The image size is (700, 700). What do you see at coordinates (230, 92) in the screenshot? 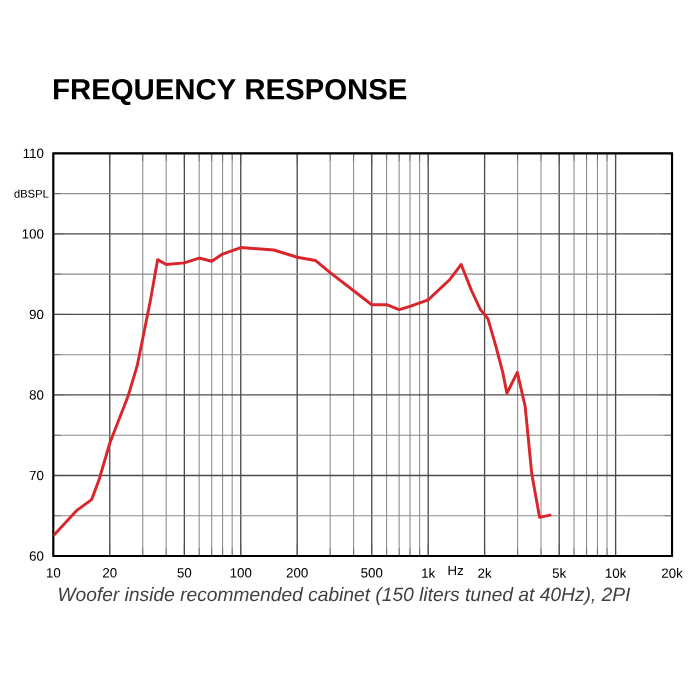
I see `chart-title: FREQUENCY RESPONSE` at bounding box center [230, 92].